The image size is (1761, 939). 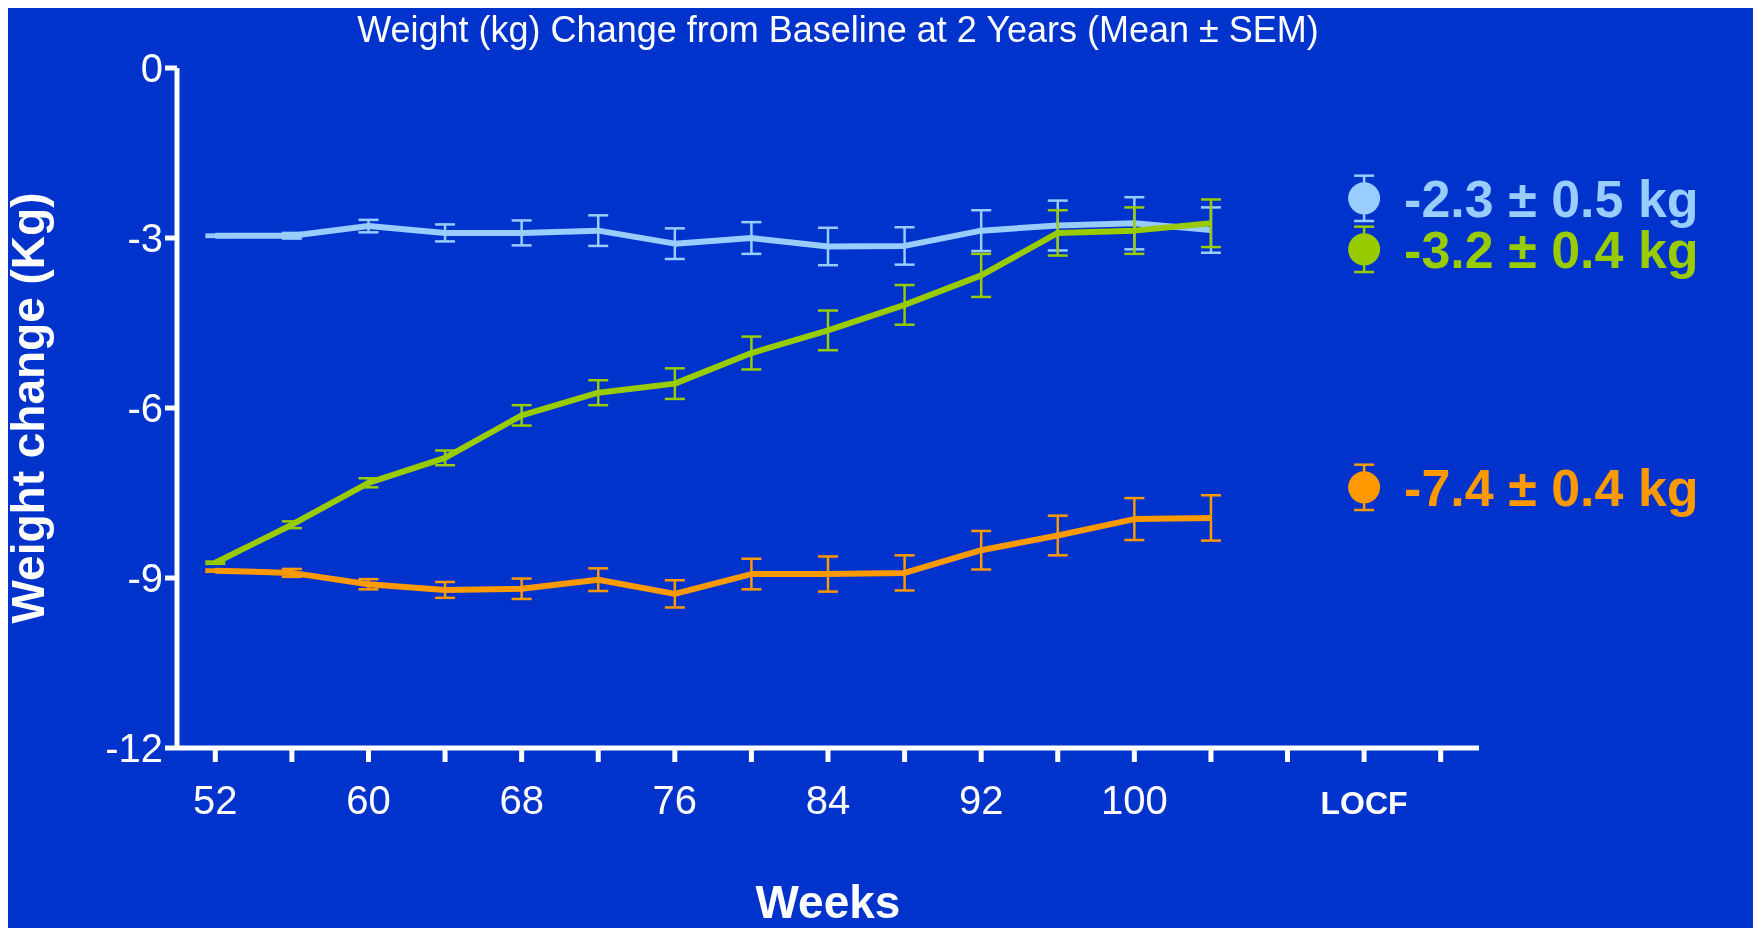 I want to click on x-tick-label: 52, so click(x=215, y=800).